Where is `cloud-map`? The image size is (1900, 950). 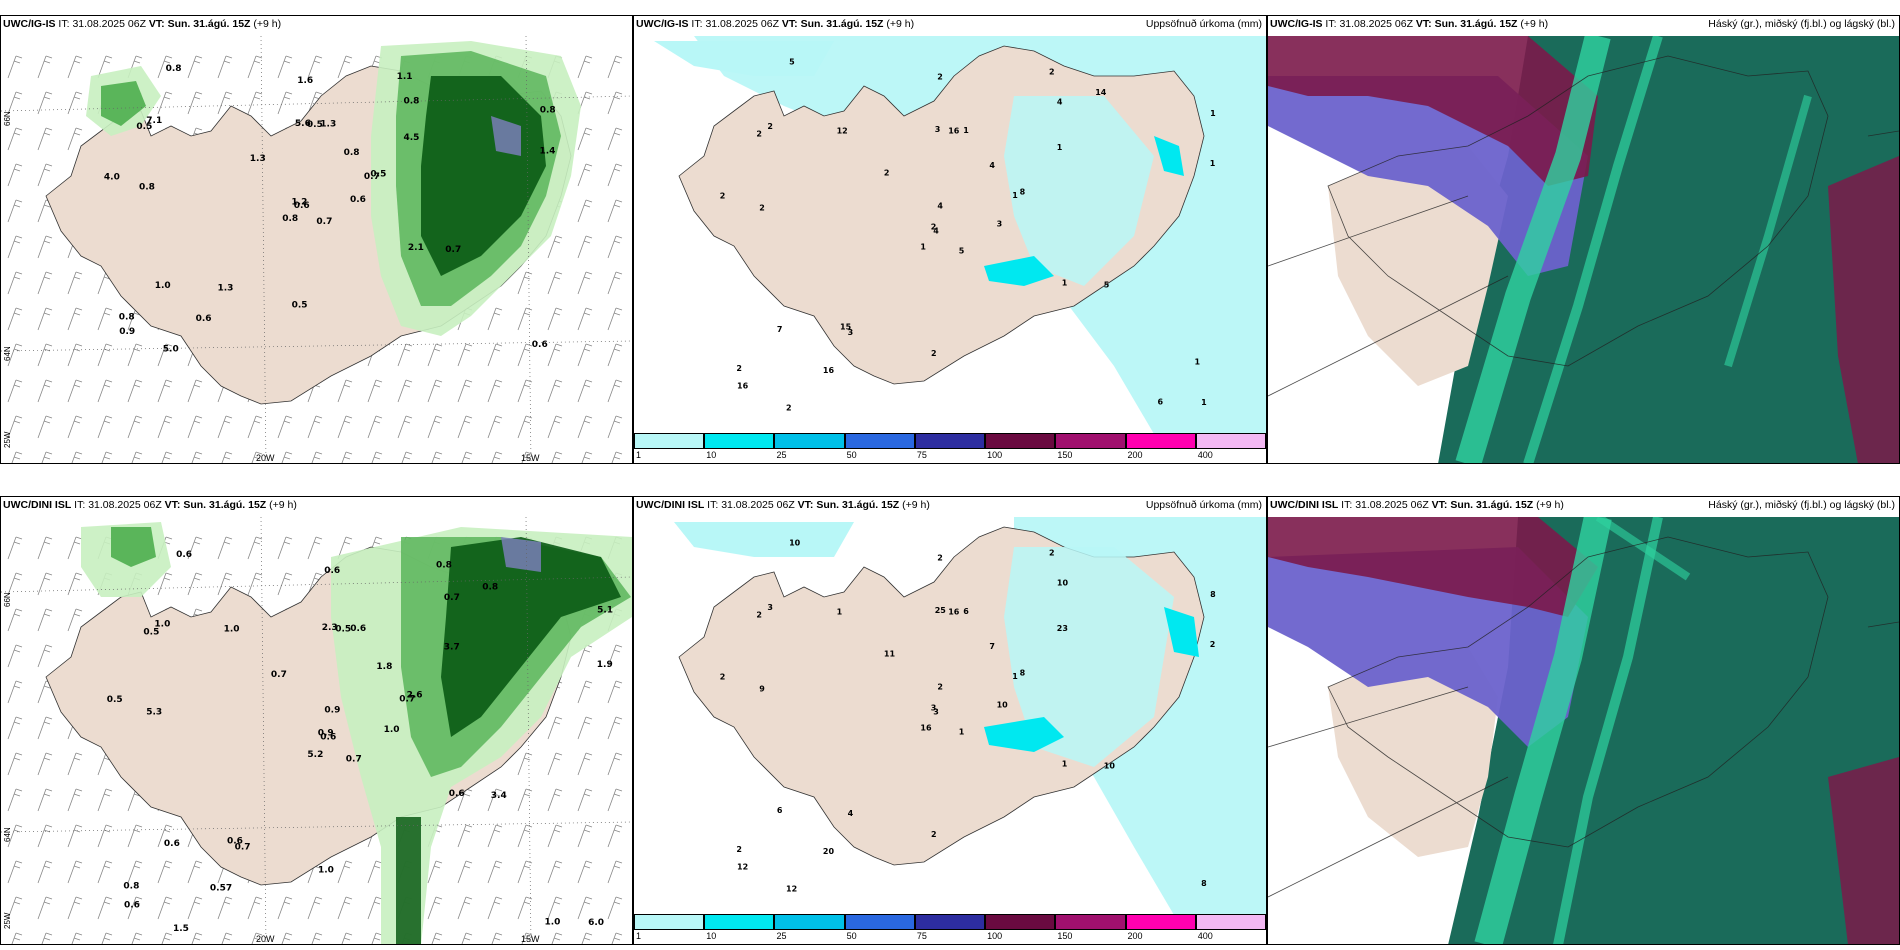
cloud-map is located at coordinates (1583, 730).